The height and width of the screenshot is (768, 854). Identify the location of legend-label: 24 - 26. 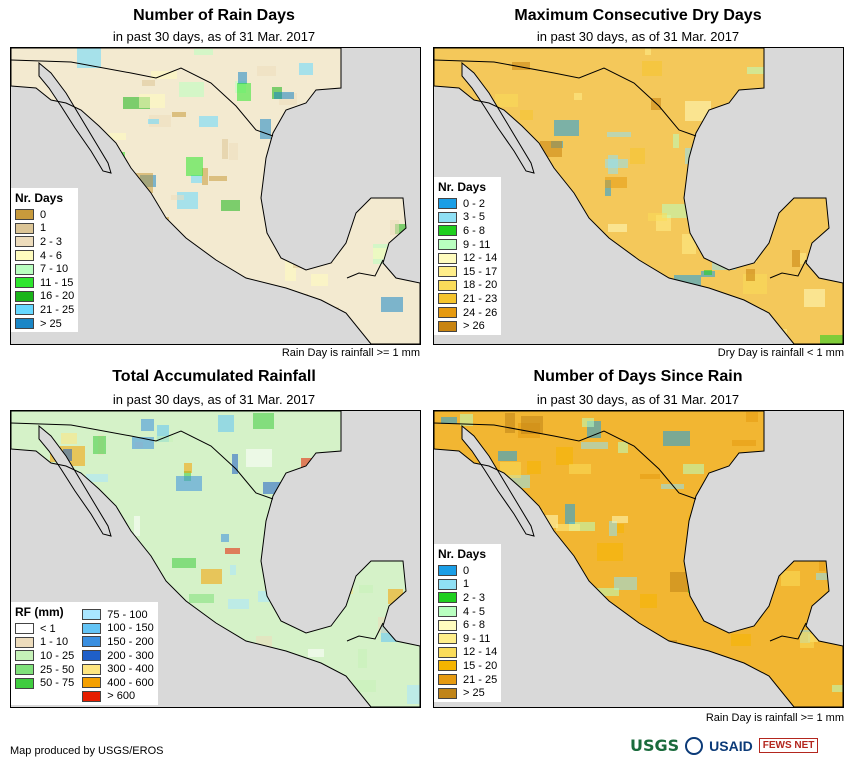
(480, 312).